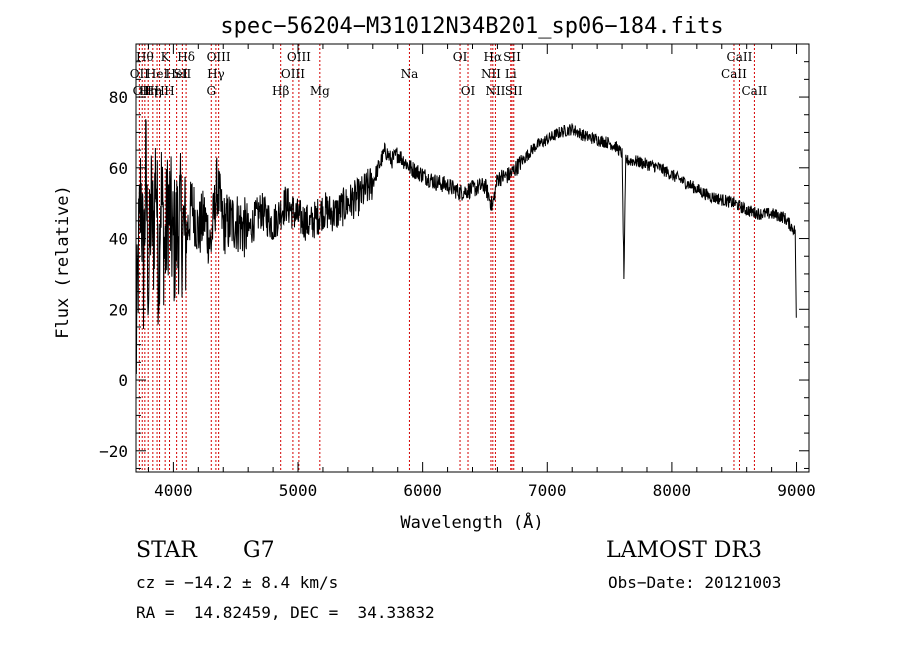 The height and width of the screenshot is (649, 900). What do you see at coordinates (186, 57) in the screenshot?
I see `line-label: Hδ` at bounding box center [186, 57].